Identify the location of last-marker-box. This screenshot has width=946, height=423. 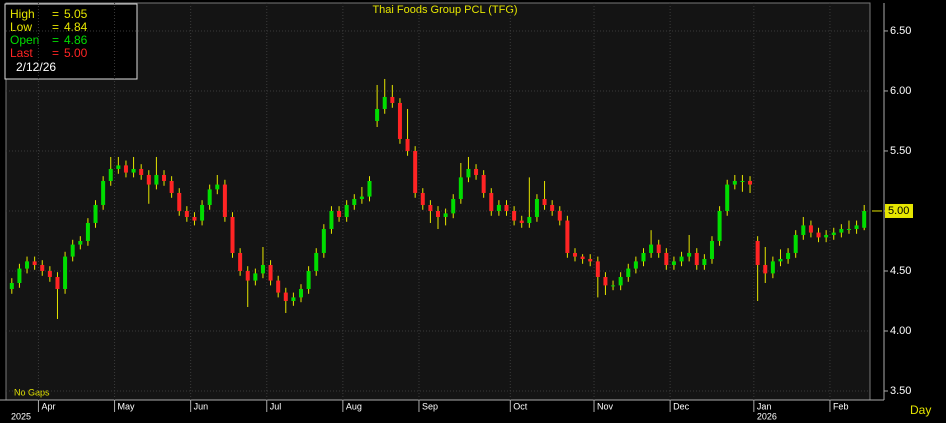
(899, 210).